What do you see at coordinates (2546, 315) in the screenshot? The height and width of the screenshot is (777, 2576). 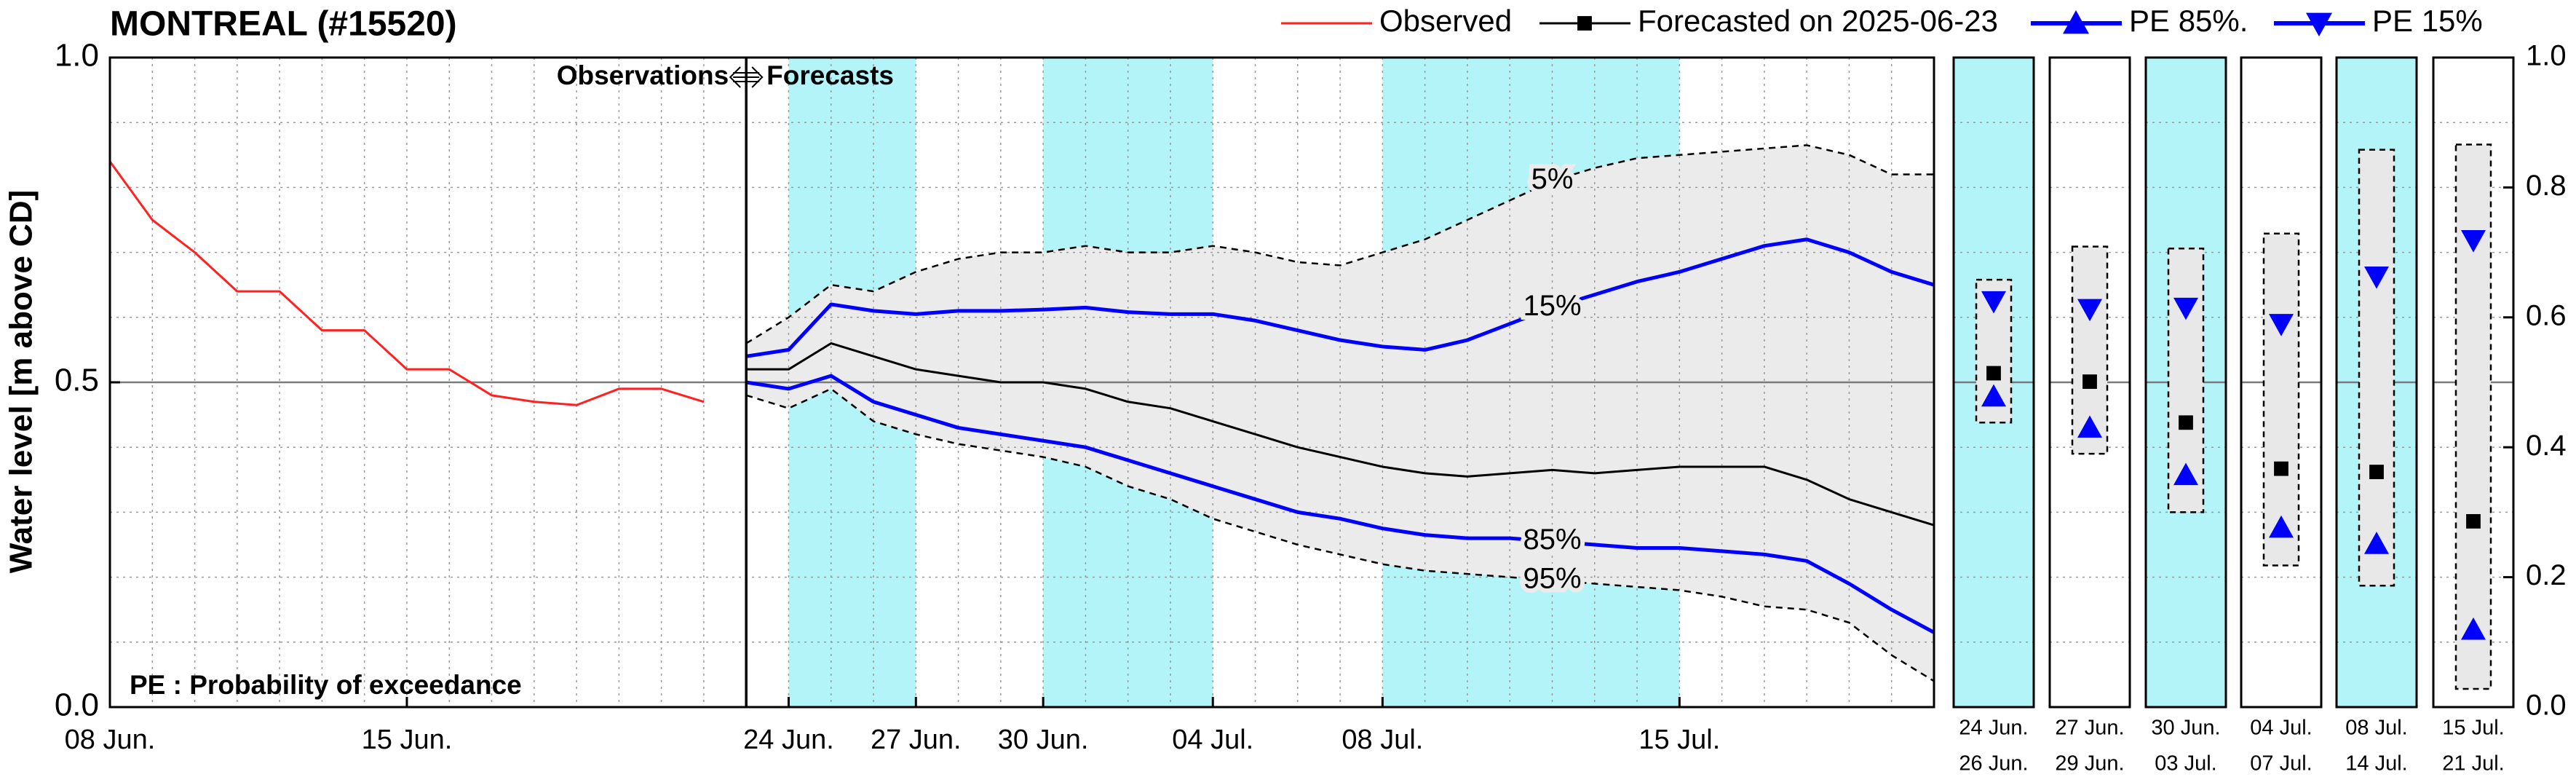 I see `right-tick-label: 0.6` at bounding box center [2546, 315].